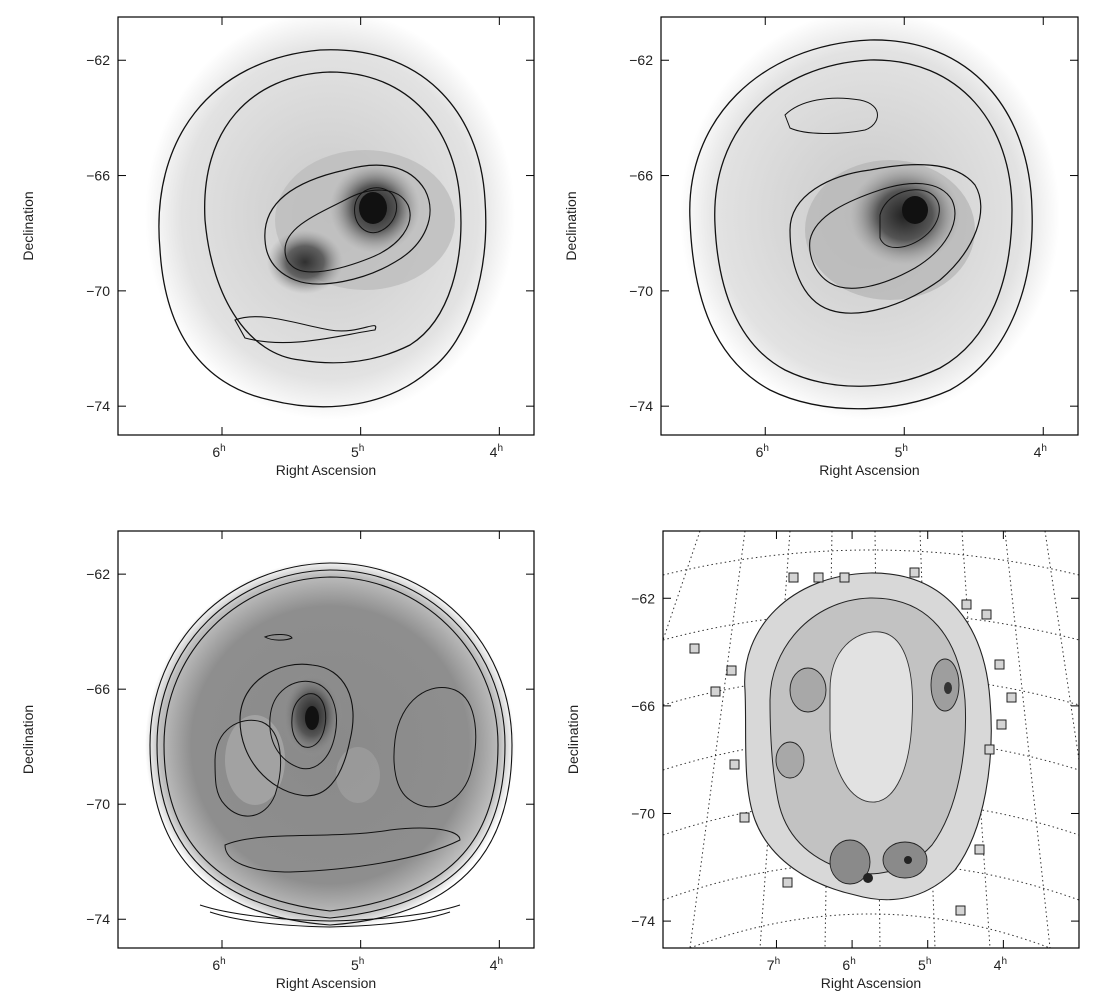  I want to click on x-tick-value: 7, so click(771, 965).